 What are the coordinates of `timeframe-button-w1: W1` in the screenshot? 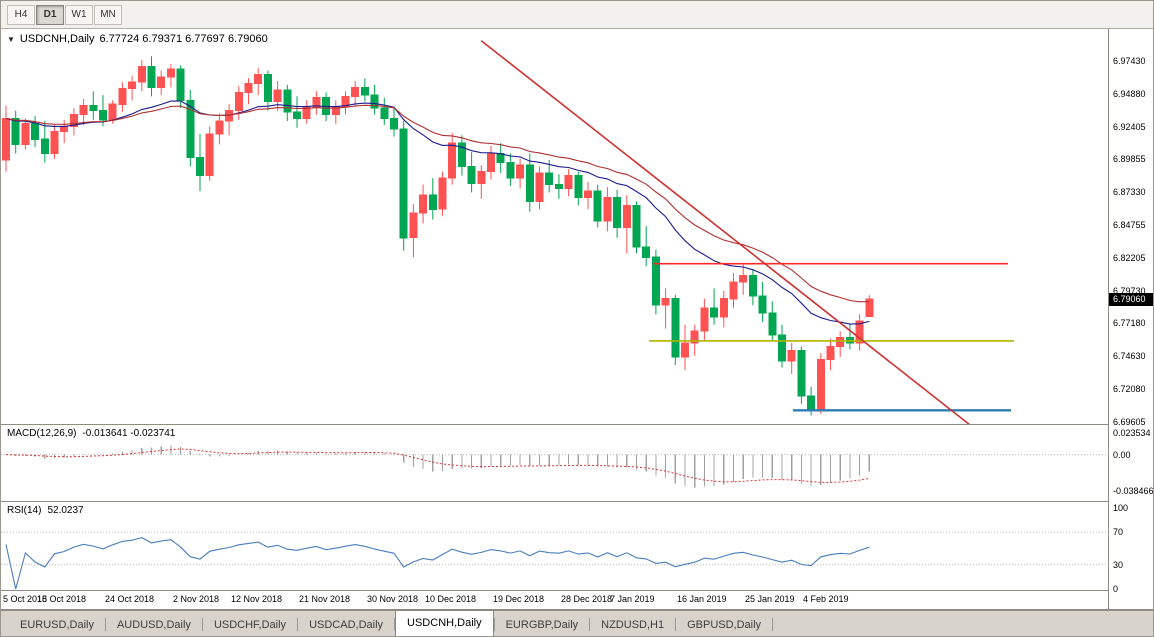 It's located at (79, 14).